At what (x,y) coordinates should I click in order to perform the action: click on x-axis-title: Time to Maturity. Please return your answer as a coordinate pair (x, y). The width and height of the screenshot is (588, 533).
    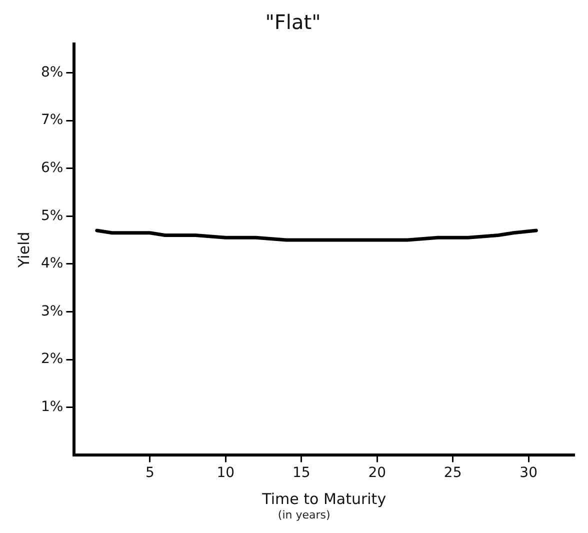
    Looking at the image, I should click on (323, 499).